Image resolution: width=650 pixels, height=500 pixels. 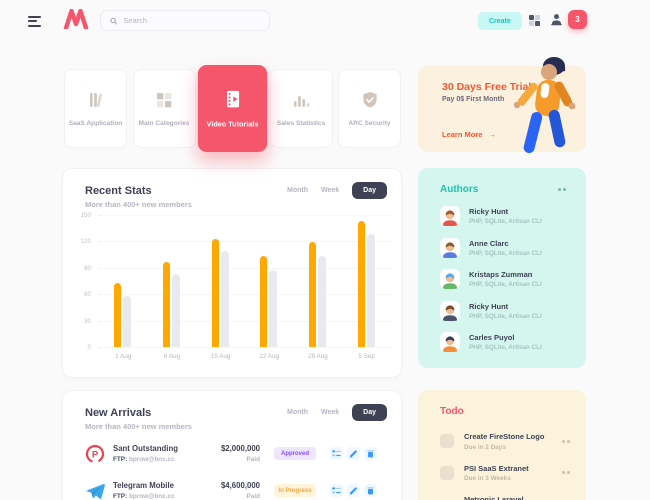 What do you see at coordinates (123, 287) in the screenshot?
I see `bar-group: 1 Aug` at bounding box center [123, 287].